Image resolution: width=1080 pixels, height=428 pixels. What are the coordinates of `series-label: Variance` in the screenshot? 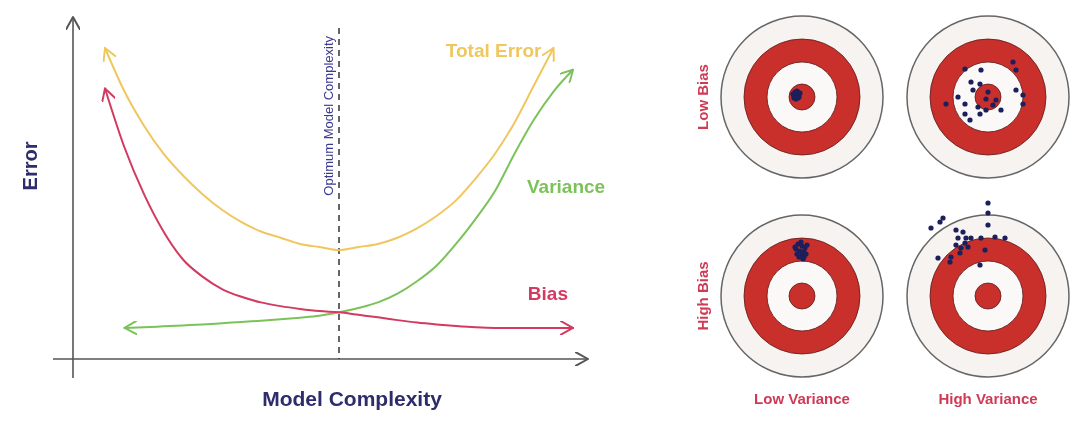 It's located at (566, 187).